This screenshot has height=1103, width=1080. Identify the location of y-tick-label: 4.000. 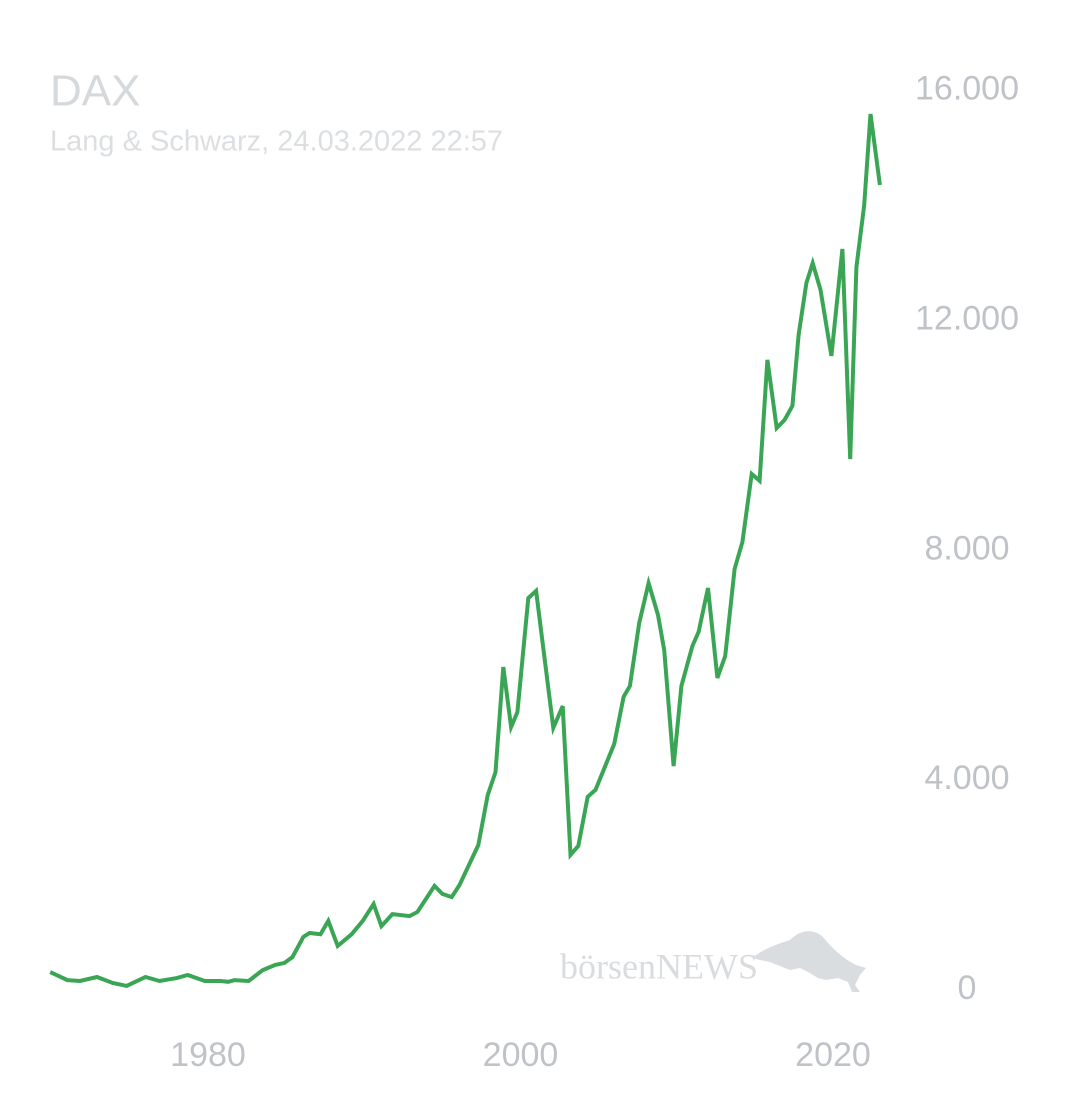
(966, 778).